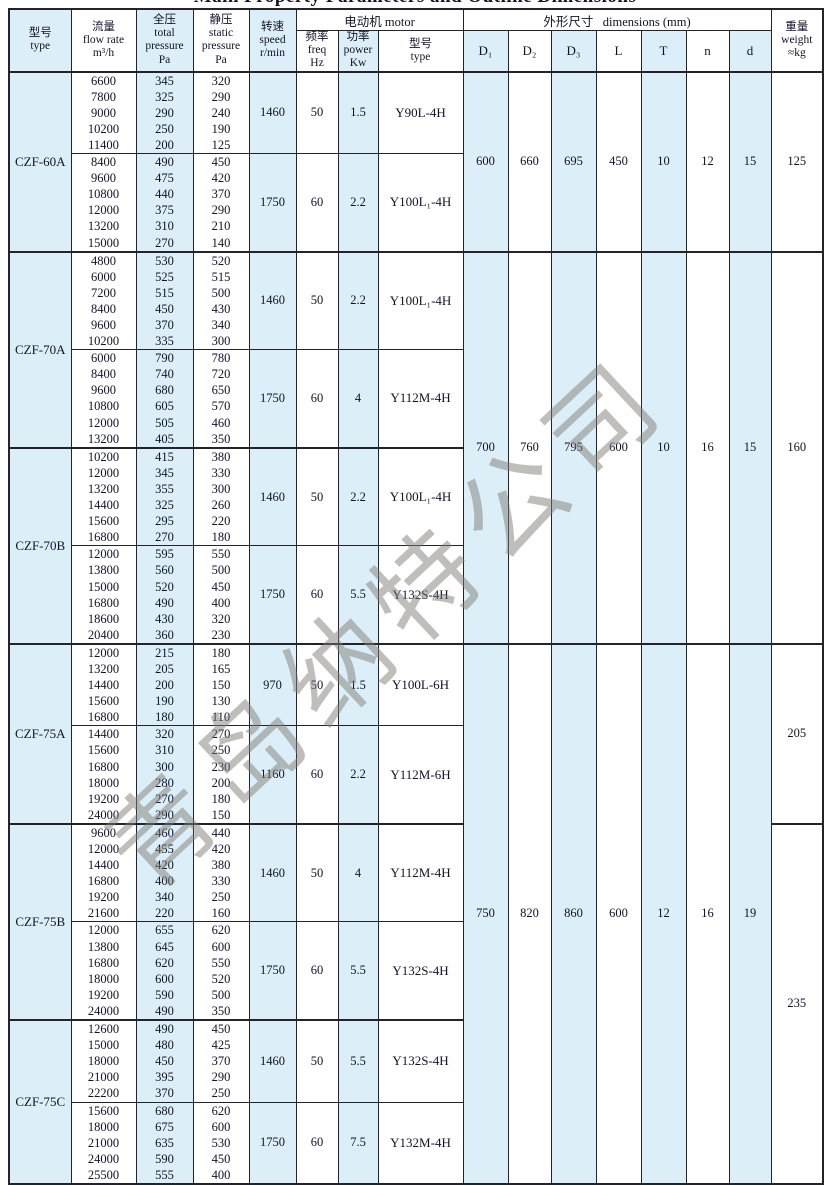  What do you see at coordinates (358, 50) in the screenshot?
I see `header-en: power` at bounding box center [358, 50].